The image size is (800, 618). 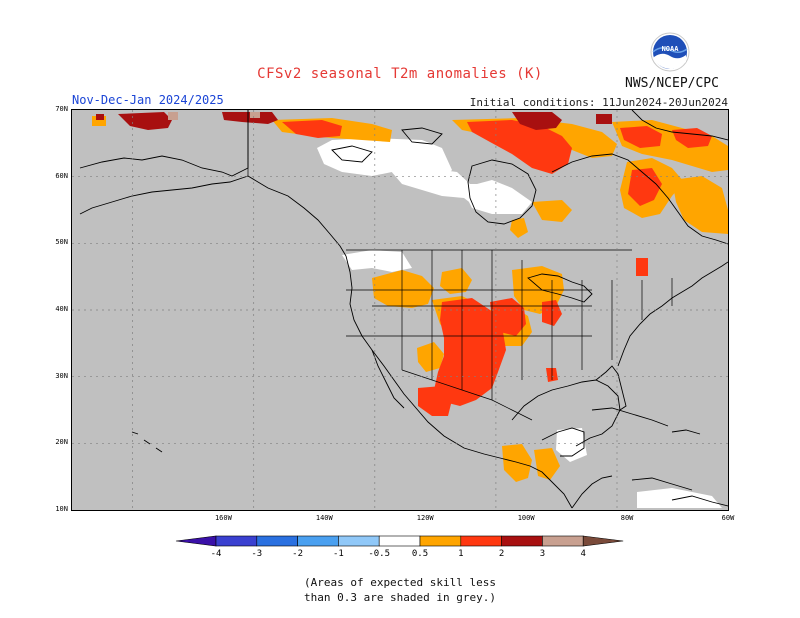 I want to click on anomaly-rose, so click(x=214, y=116).